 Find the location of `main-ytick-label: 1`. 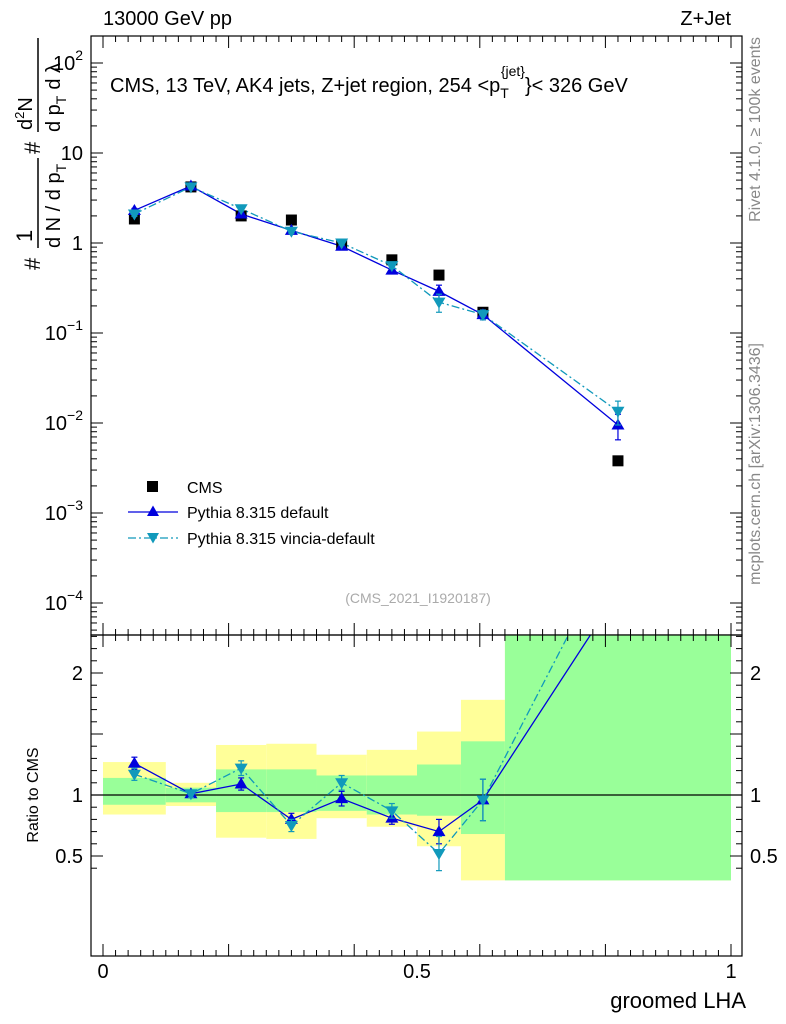

main-ytick-label: 1 is located at coordinates (77, 244).